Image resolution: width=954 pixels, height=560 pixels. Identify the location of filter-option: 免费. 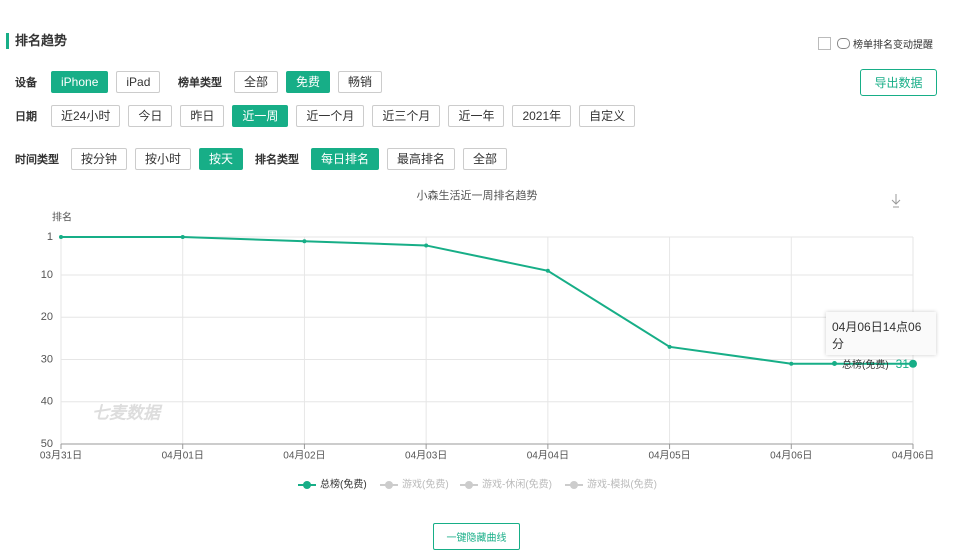
(308, 82).